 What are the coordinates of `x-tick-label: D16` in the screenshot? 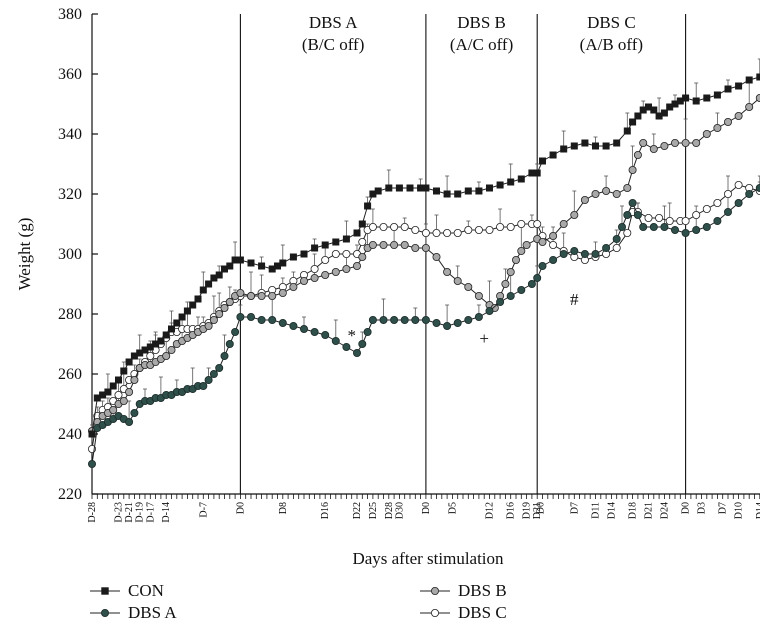 It's located at (325, 510).